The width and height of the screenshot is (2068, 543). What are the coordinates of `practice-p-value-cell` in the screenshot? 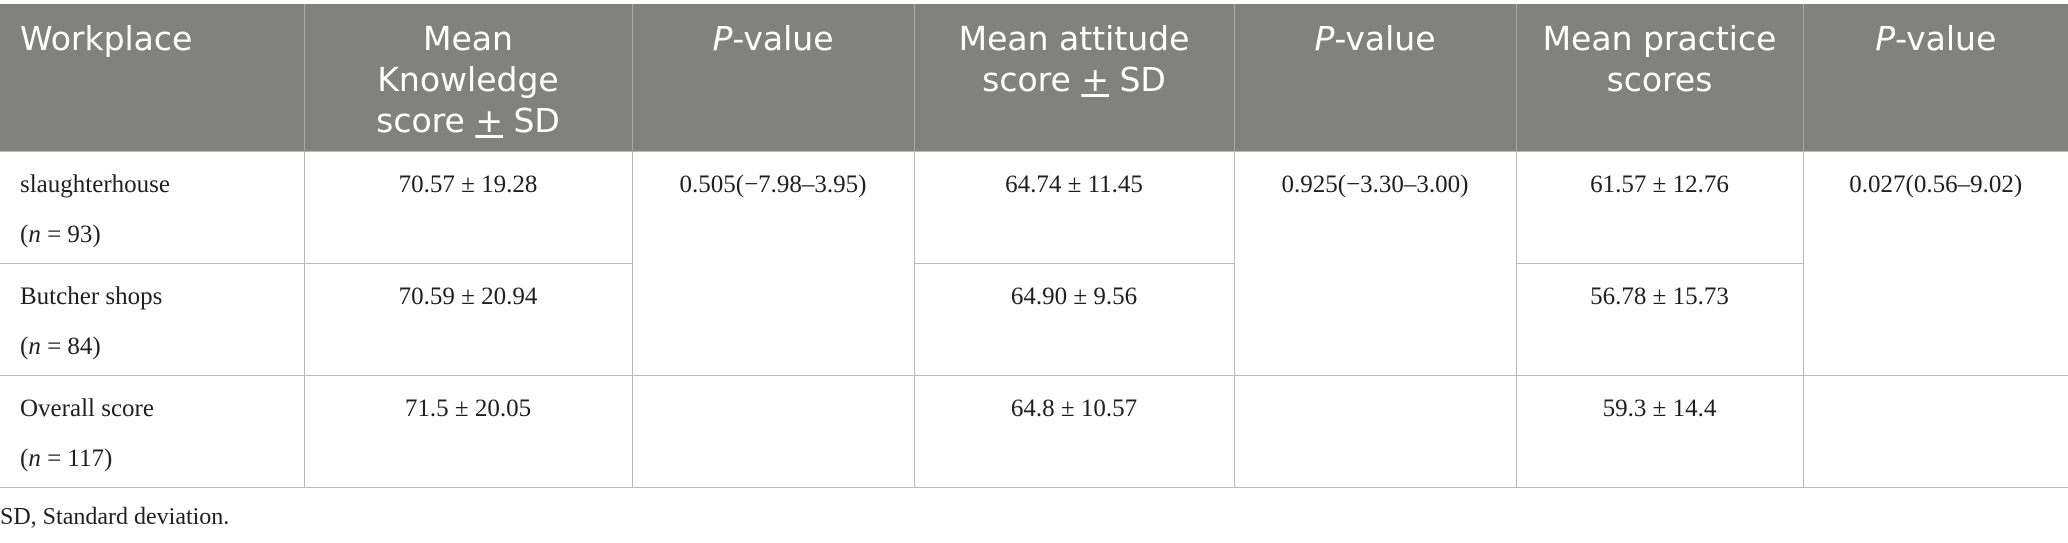 It's located at (1935, 431).